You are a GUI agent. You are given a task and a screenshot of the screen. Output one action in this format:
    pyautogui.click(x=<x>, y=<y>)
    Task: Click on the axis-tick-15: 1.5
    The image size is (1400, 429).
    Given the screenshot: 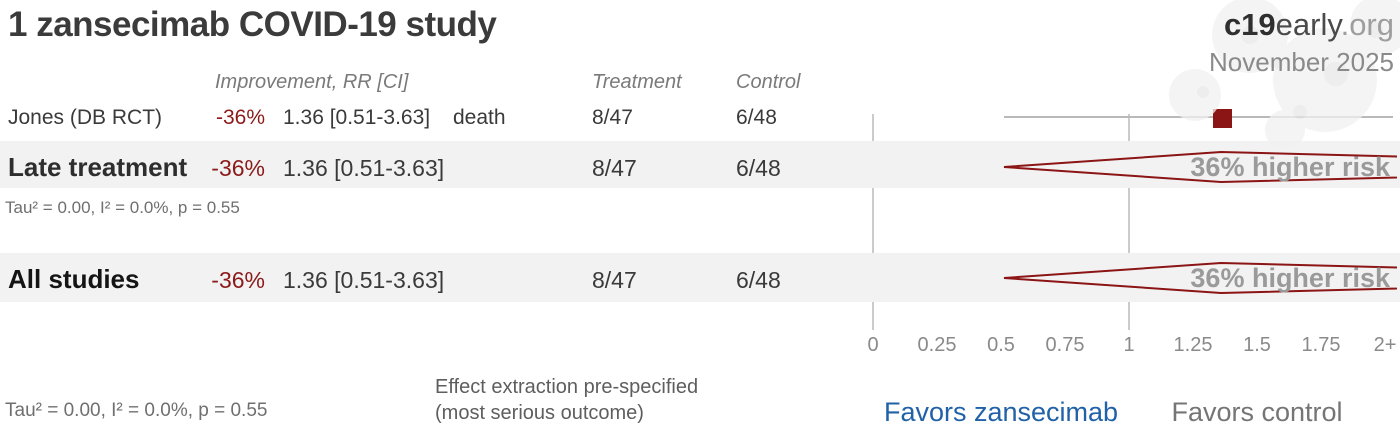 What is the action you would take?
    pyautogui.click(x=1257, y=345)
    